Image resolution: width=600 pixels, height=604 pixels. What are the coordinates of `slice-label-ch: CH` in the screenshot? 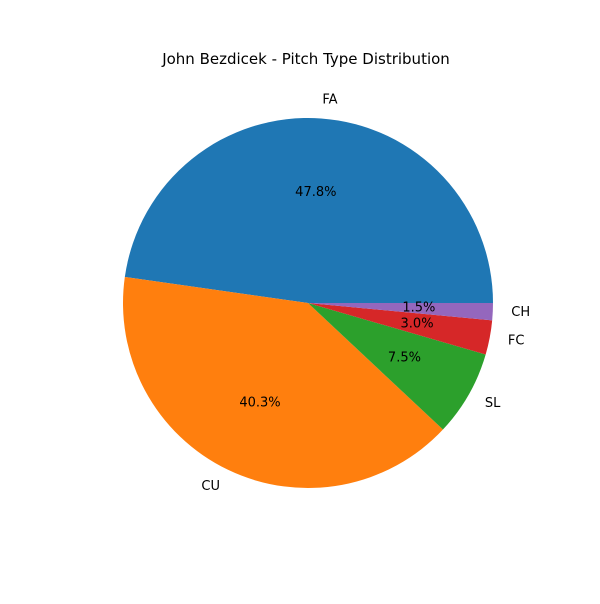 It's located at (520, 312).